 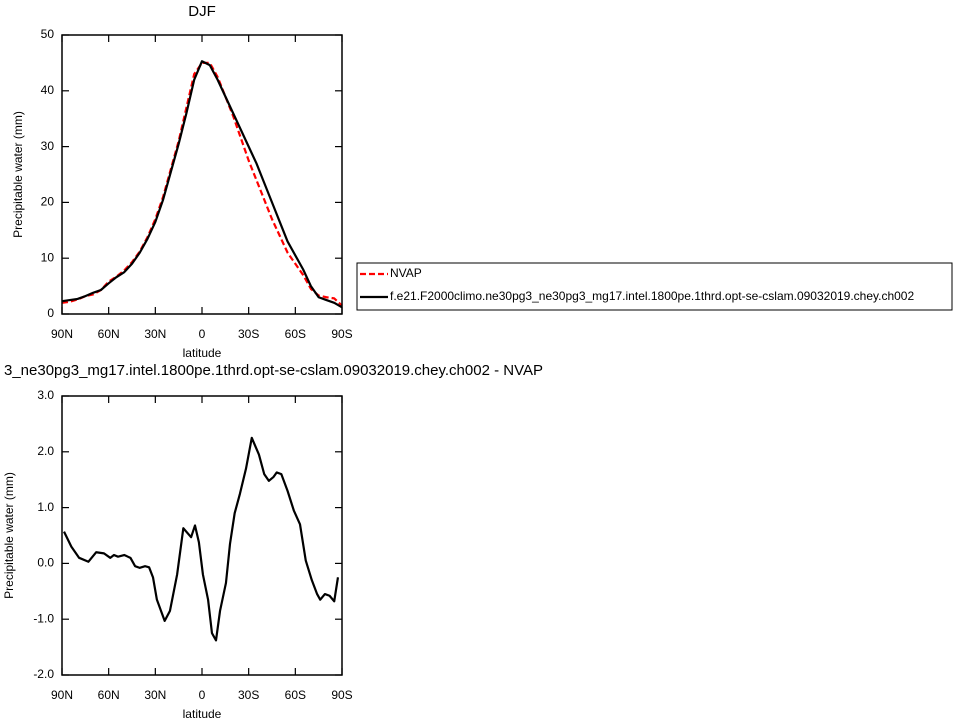 What do you see at coordinates (48, 34) in the screenshot?
I see `y-tick-label: 50` at bounding box center [48, 34].